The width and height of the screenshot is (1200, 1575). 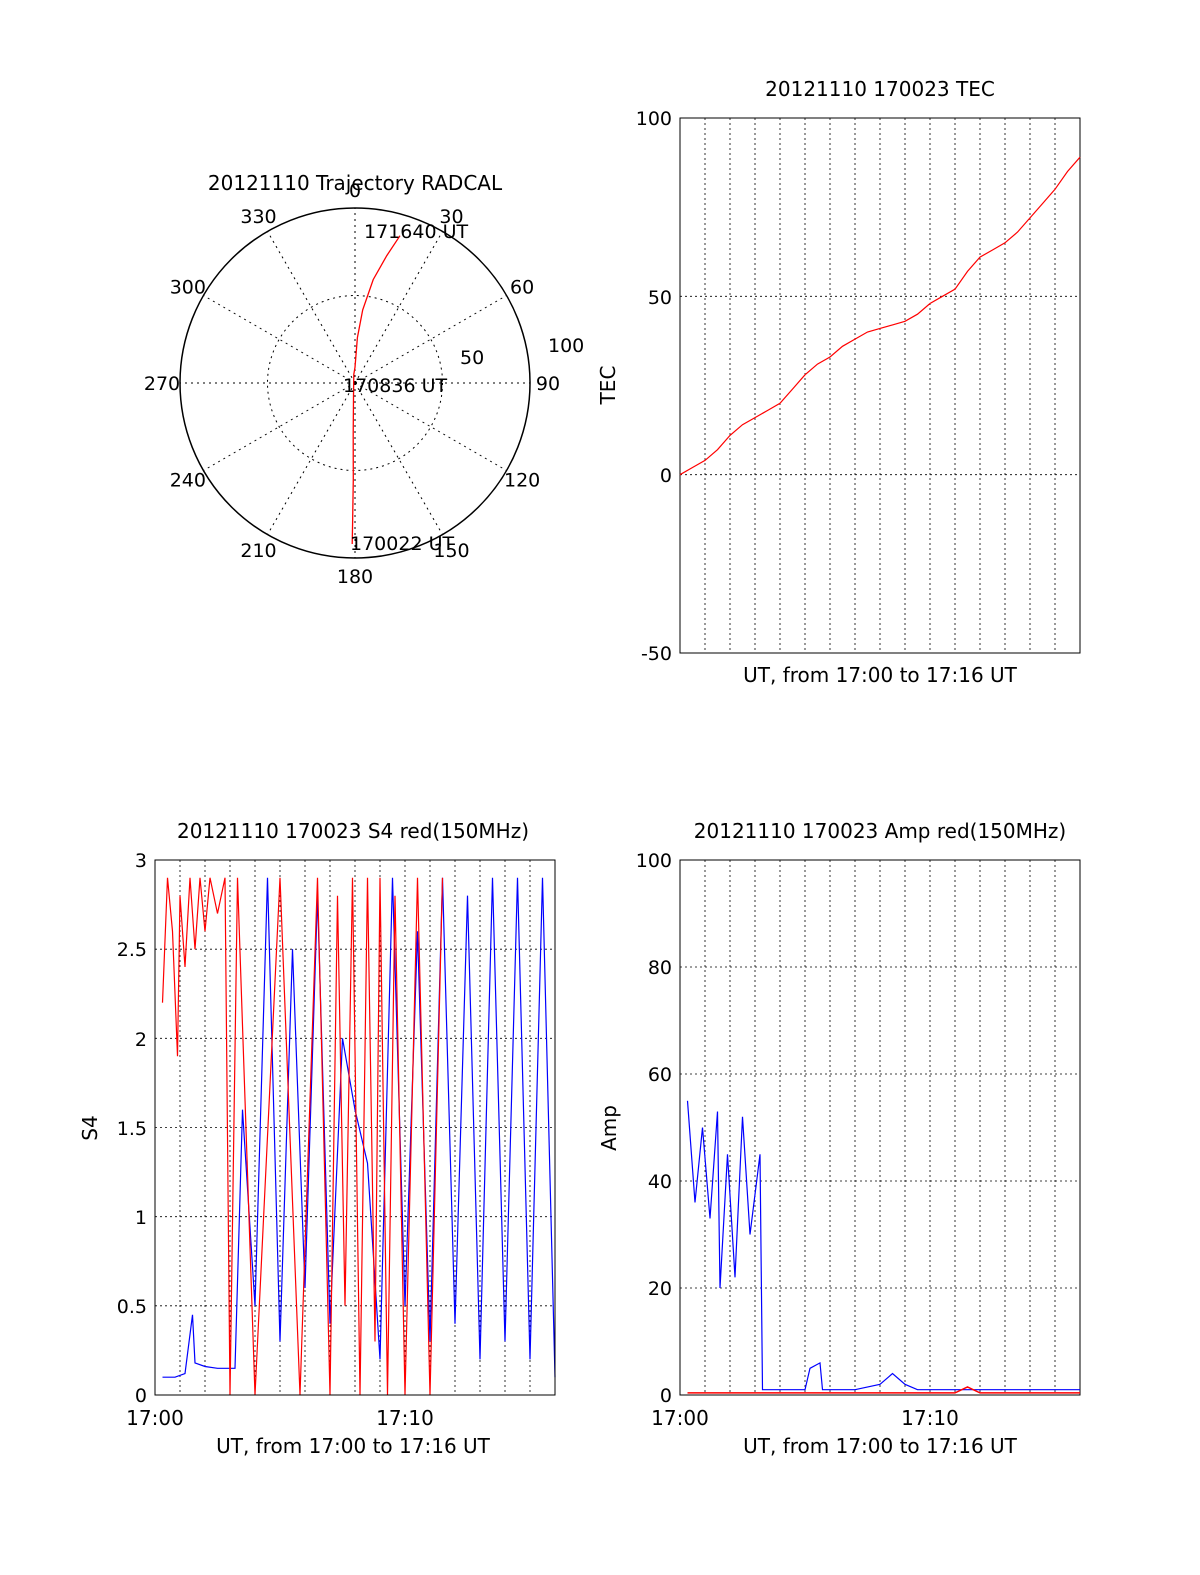 What do you see at coordinates (883, 1390) in the screenshot?
I see `amp-red-series` at bounding box center [883, 1390].